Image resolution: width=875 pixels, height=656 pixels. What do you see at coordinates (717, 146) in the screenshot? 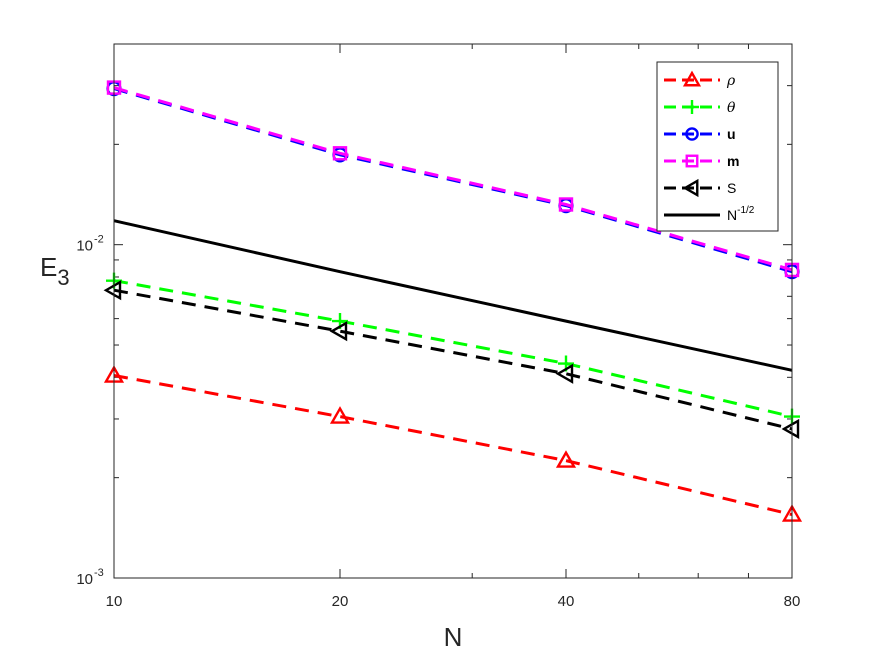
I see `legend-box` at bounding box center [717, 146].